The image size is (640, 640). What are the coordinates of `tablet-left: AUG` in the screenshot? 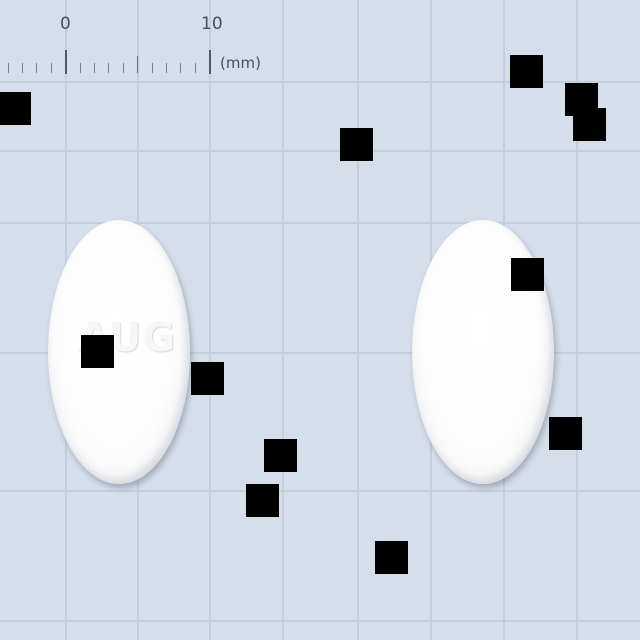 It's located at (119, 352).